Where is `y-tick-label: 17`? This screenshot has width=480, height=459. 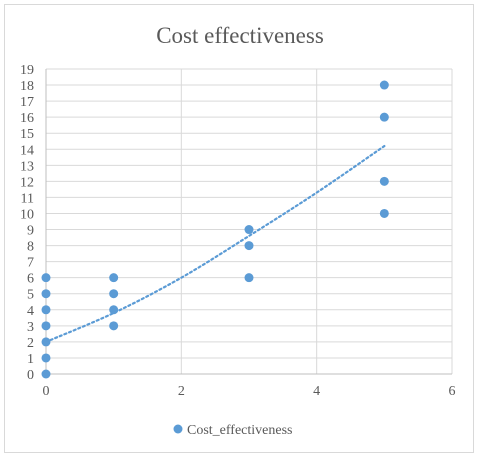 y-tick-label: 17 is located at coordinates (27, 102).